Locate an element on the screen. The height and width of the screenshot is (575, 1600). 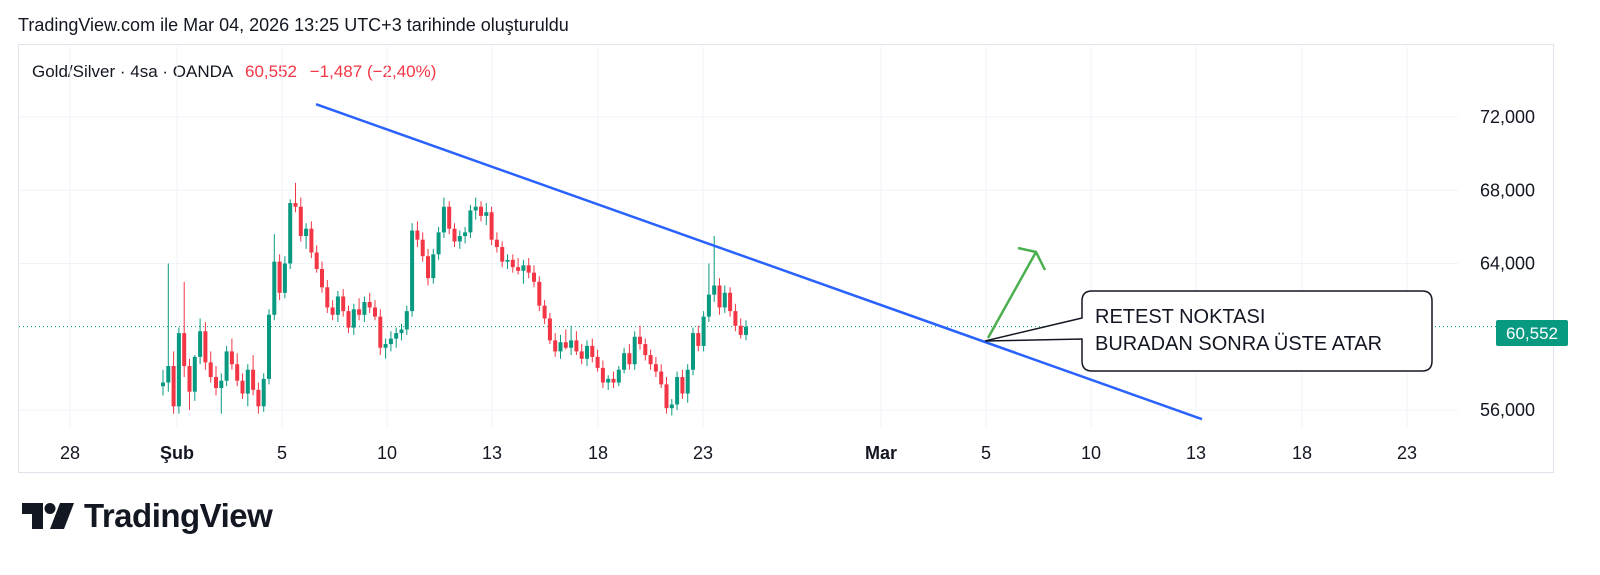
tradingview-logo-text: TradingView is located at coordinates (178, 515).